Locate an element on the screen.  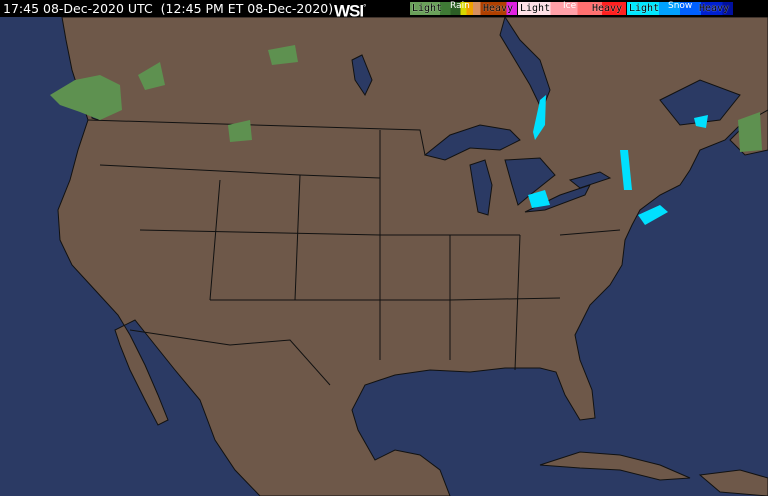
legend-snow-title: Snow is located at coordinates (680, 6).